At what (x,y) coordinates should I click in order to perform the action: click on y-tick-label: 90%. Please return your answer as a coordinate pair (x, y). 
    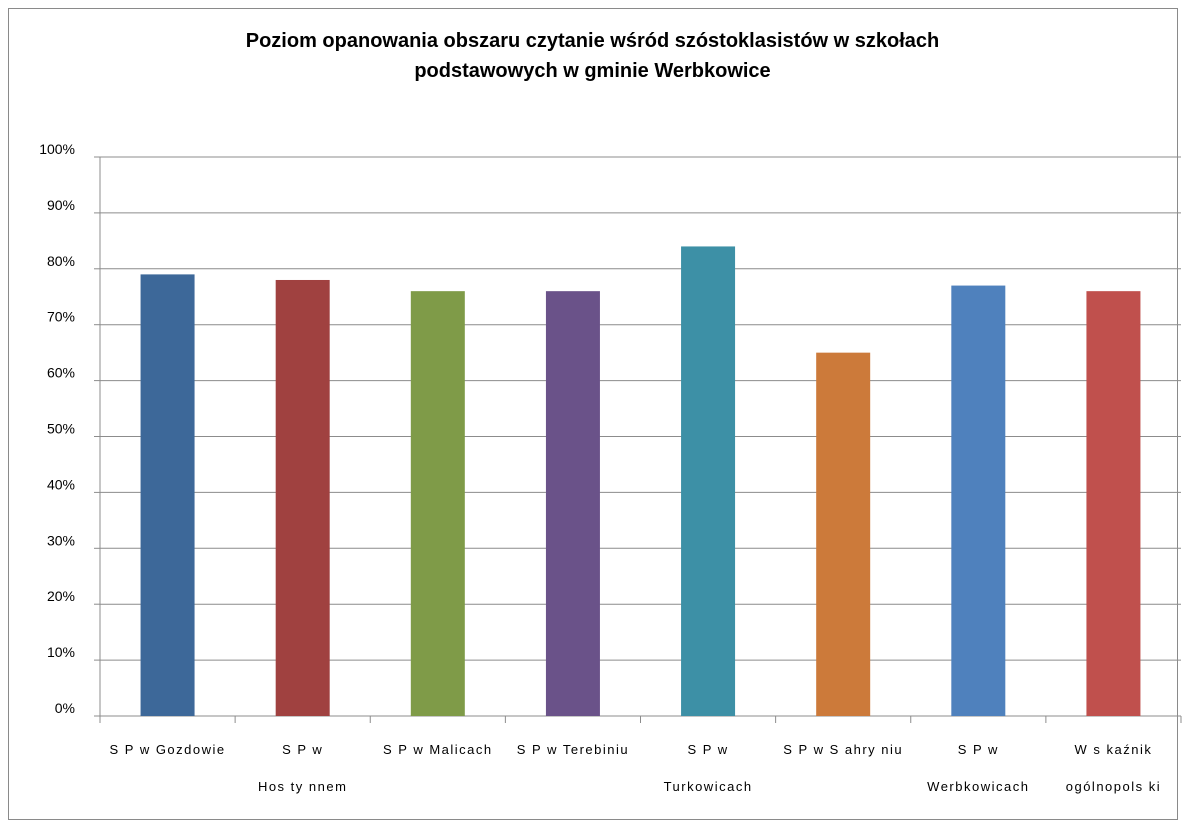
    Looking at the image, I should click on (61, 205).